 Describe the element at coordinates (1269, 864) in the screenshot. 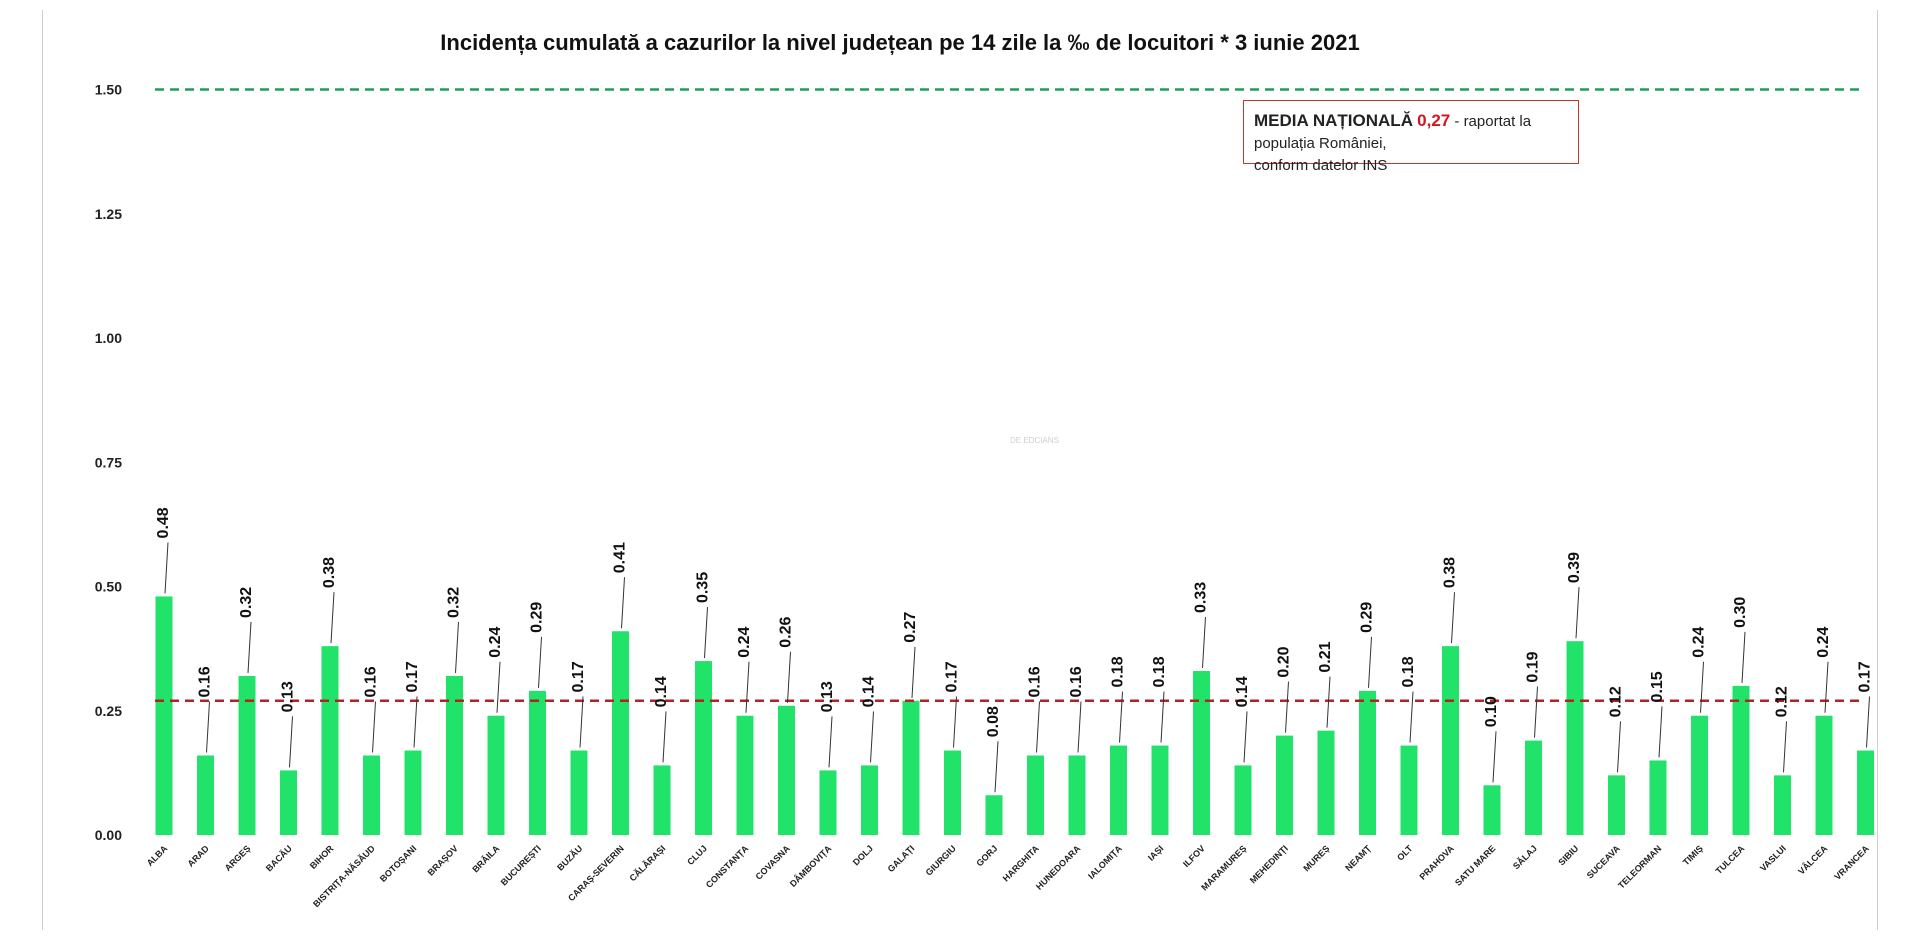

I see `category-label: MEHEDINȚI` at that location.